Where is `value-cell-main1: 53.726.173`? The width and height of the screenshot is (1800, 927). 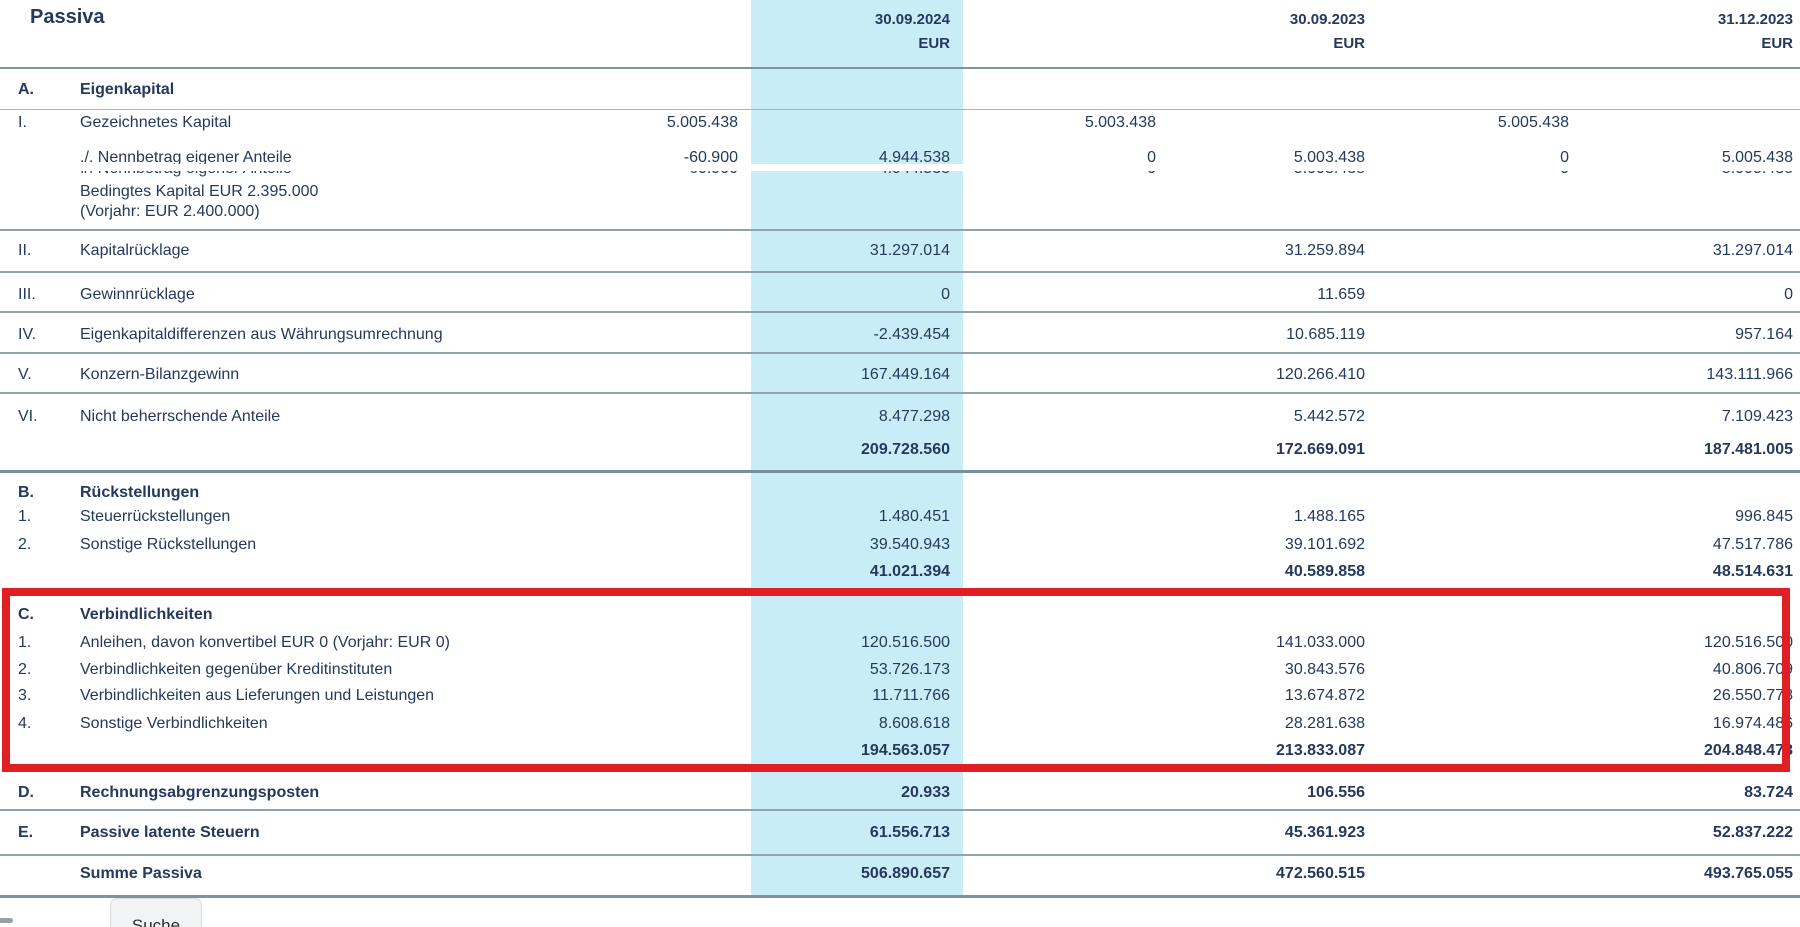
value-cell-main1: 53.726.173 is located at coordinates (909, 669).